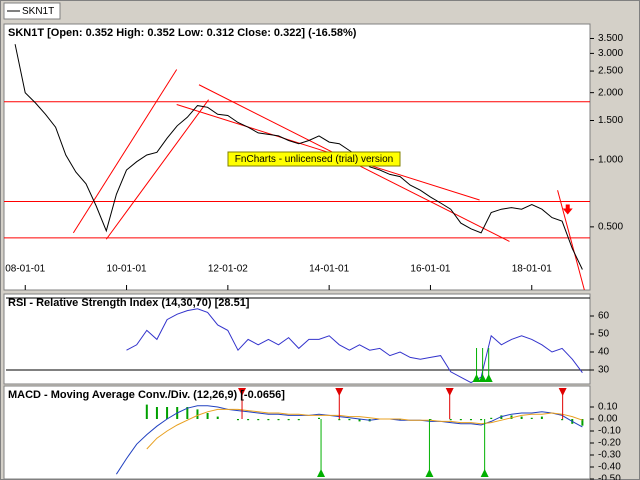 The width and height of the screenshot is (640, 480). I want to click on y-tick-label: -0.20, so click(609, 443).